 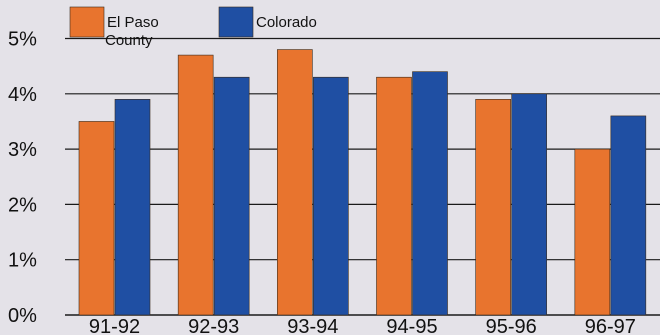 I want to click on x-tick-label: 95-96, so click(x=511, y=325).